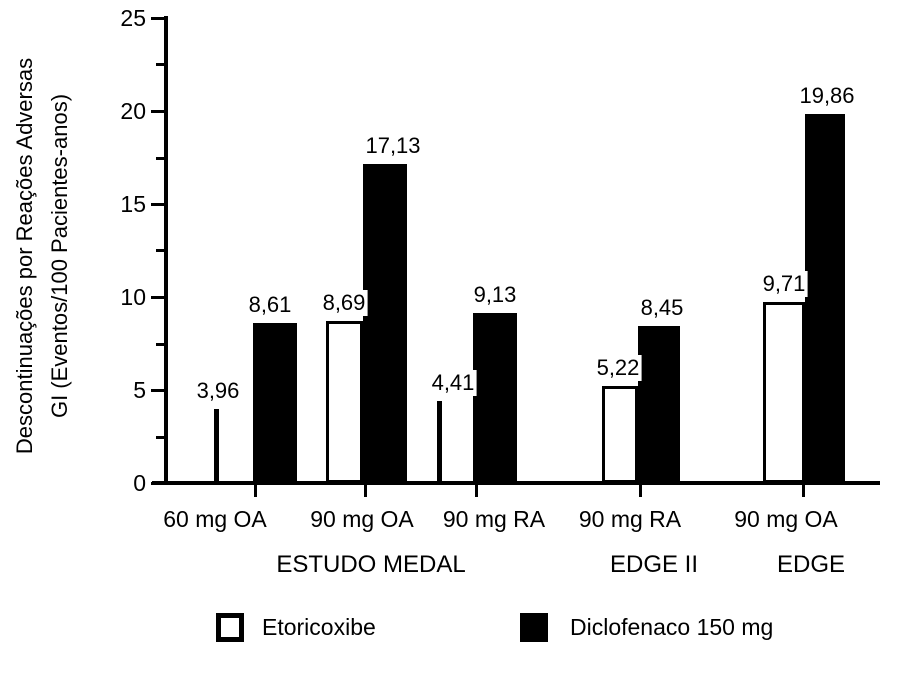 The image size is (900, 673). What do you see at coordinates (216, 446) in the screenshot?
I see `bar-etoricoxibe-group1` at bounding box center [216, 446].